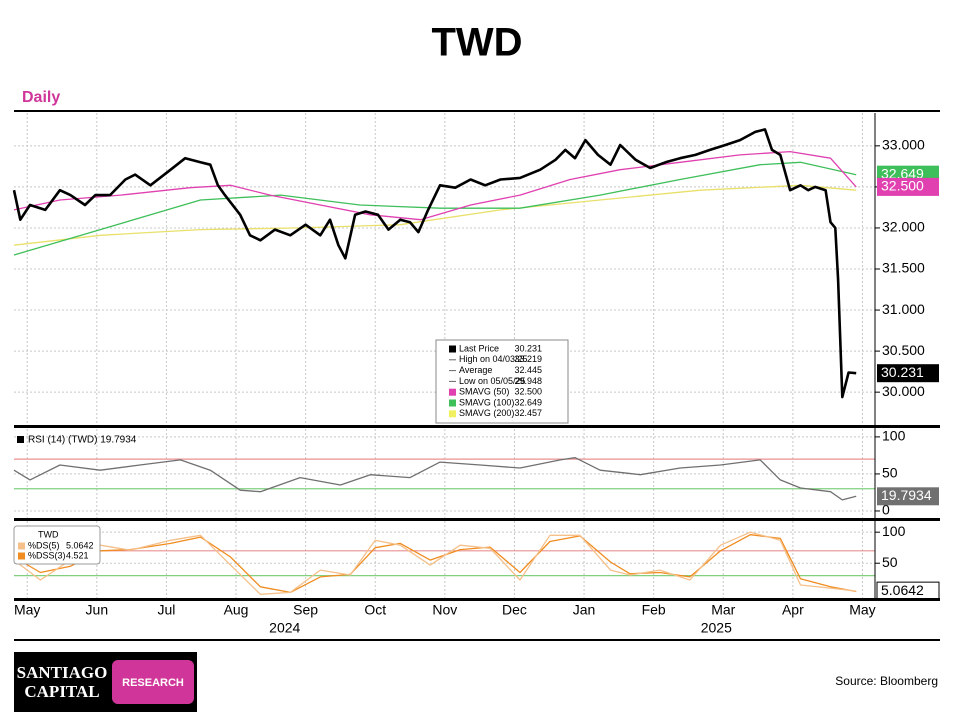  Describe the element at coordinates (475, 370) in the screenshot. I see `legend-label: Average` at that location.